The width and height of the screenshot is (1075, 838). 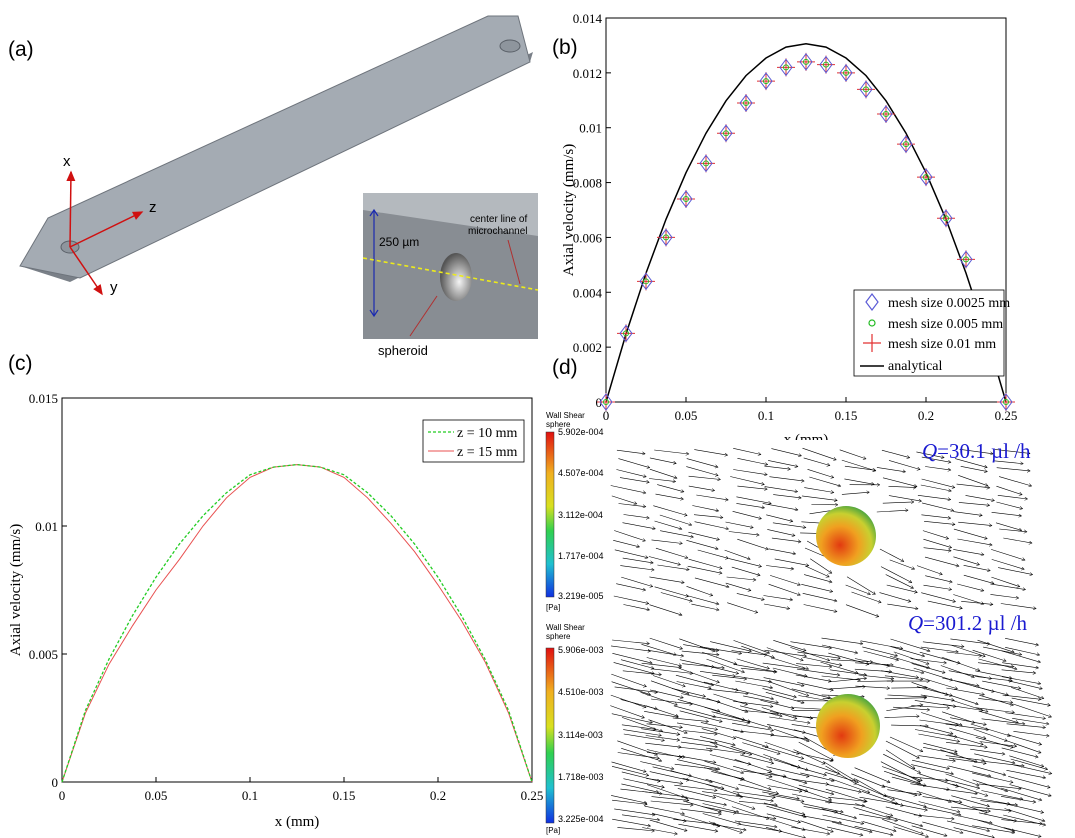 What do you see at coordinates (581, 596) in the screenshot?
I see `colorbar-top-tick-5: 3.219e-005` at bounding box center [581, 596].